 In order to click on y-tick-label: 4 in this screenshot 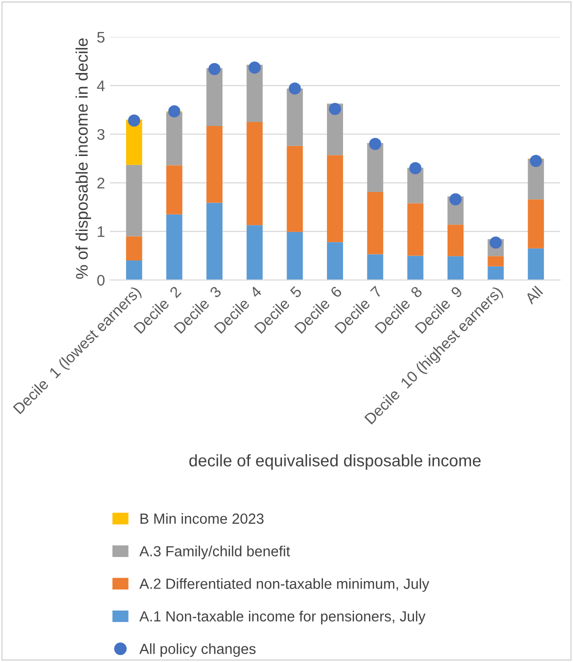, I will do `click(100, 86)`.